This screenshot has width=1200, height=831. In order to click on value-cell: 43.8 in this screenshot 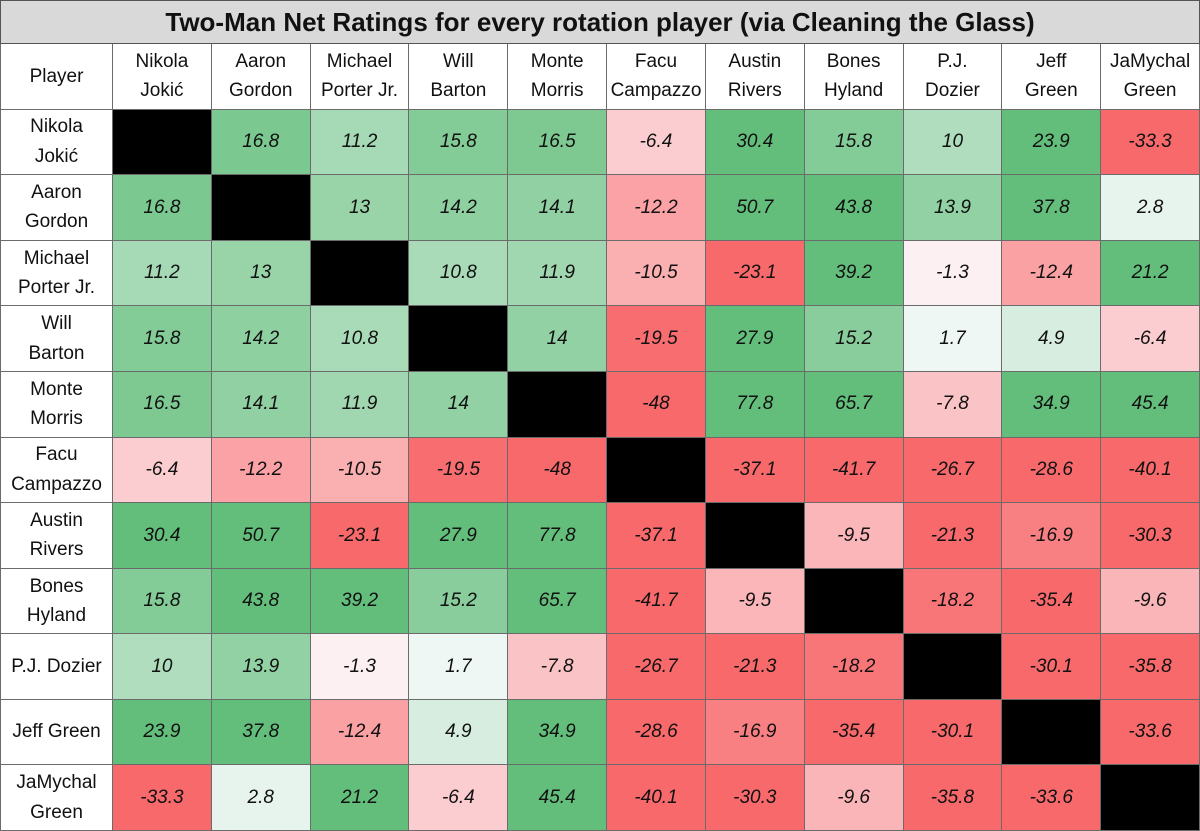, I will do `click(854, 208)`.